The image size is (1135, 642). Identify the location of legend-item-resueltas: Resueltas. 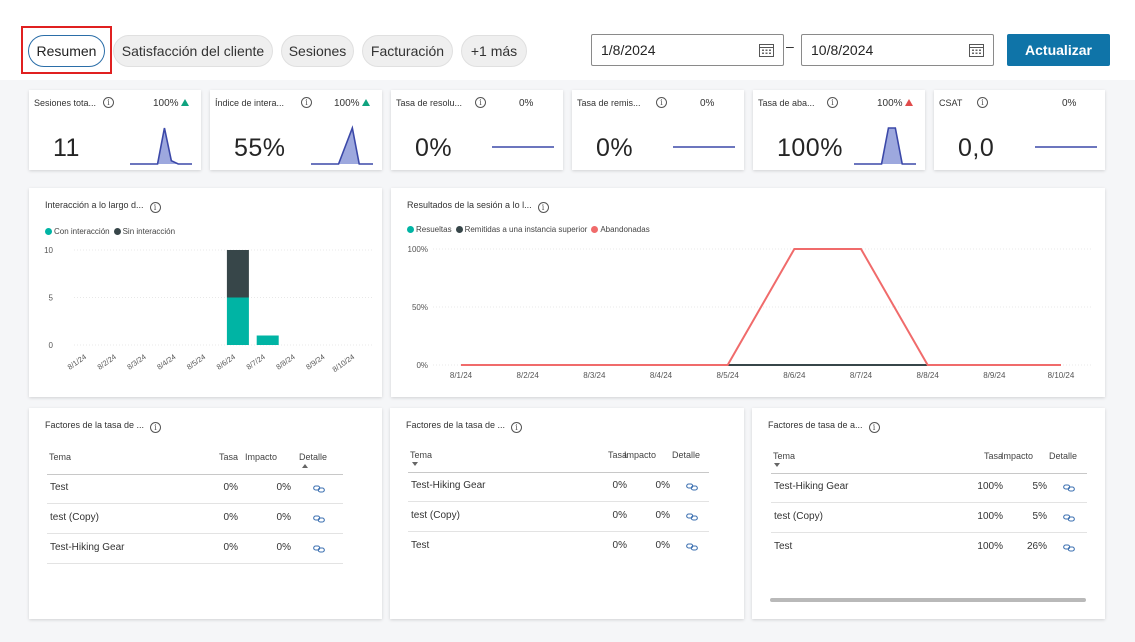
(429, 229).